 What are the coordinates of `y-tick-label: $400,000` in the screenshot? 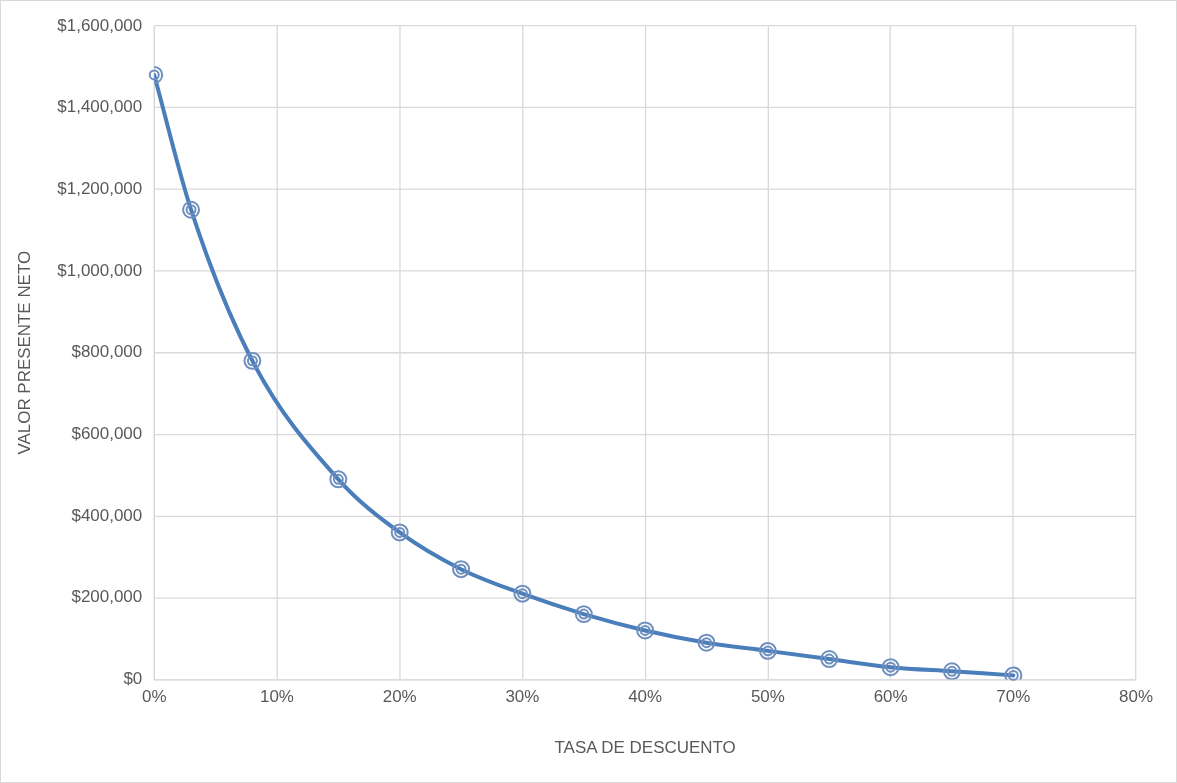 It's located at (107, 515).